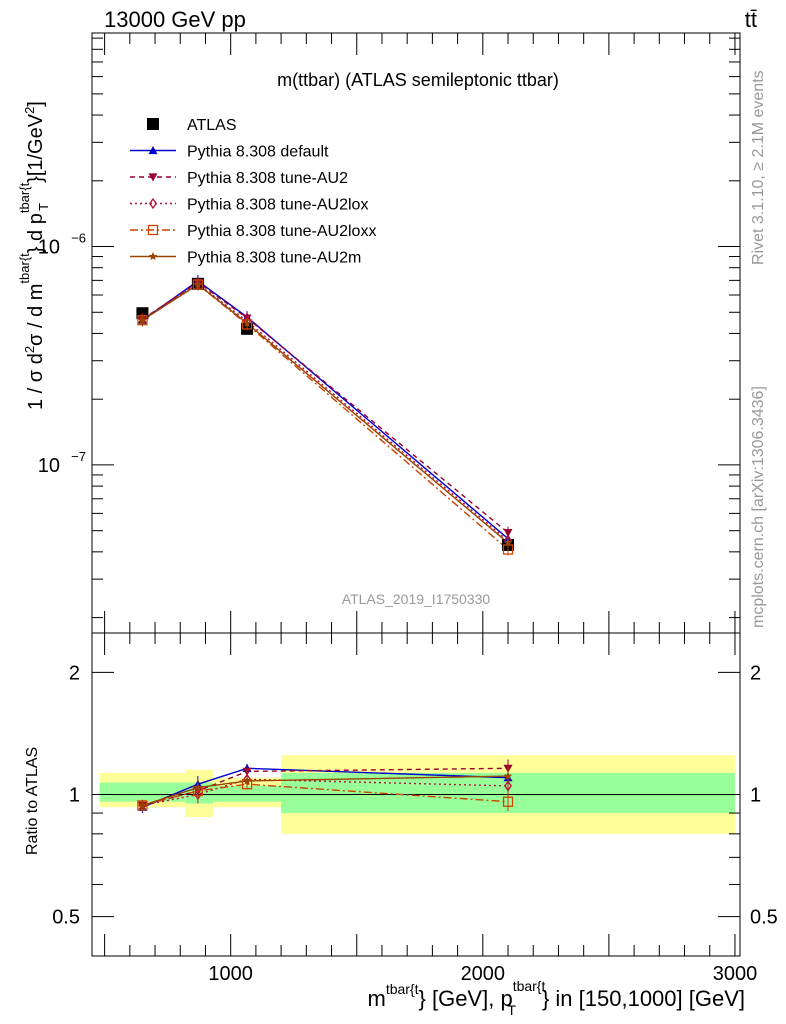 This screenshot has height=1024, width=786. I want to click on ratio-y-tick-label-left: 1, so click(74, 796).